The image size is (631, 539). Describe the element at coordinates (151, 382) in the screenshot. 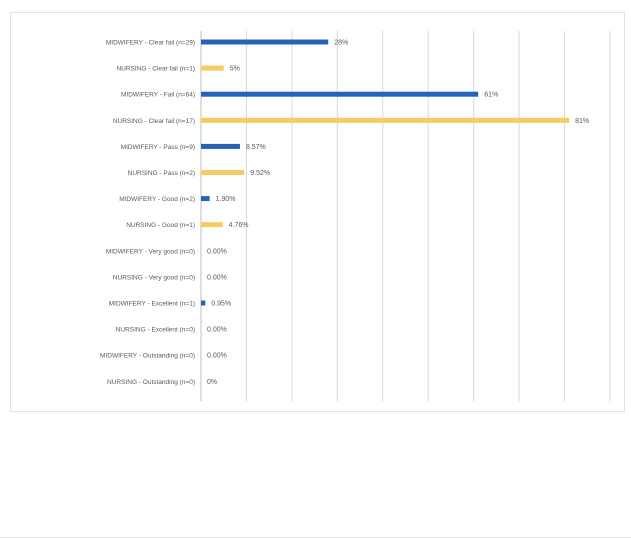

I see `category-label: NURSING - Outstanding (n=0)` at that location.